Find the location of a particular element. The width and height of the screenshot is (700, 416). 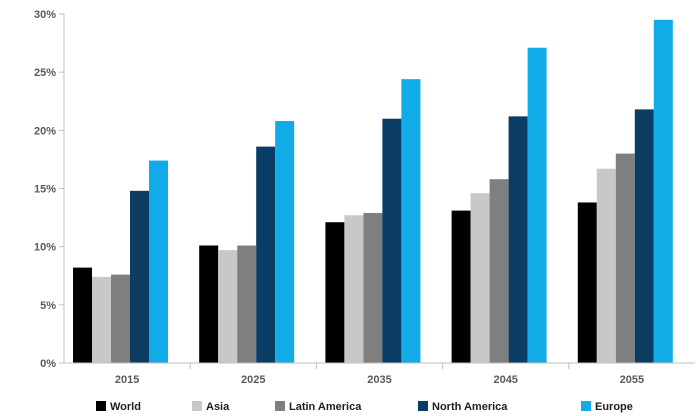

x-tick-label: 2045 is located at coordinates (505, 380).